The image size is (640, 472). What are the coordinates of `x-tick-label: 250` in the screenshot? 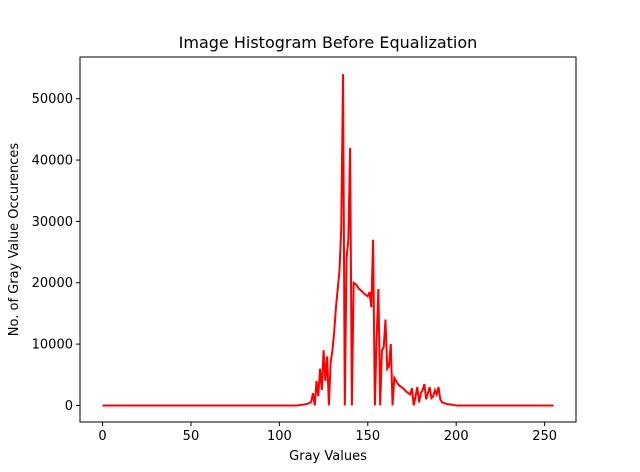 It's located at (544, 436).